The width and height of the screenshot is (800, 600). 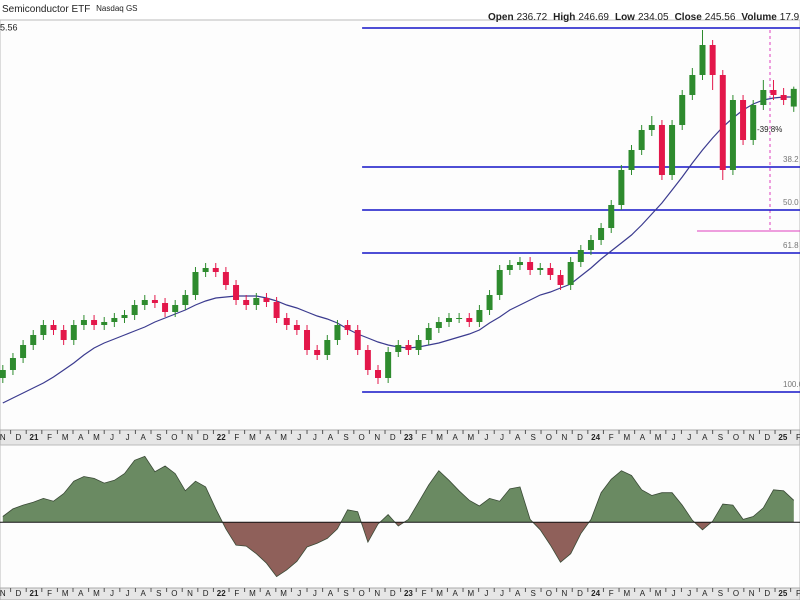 What do you see at coordinates (398, 489) in the screenshot?
I see `osc-area-pos` at bounding box center [398, 489].